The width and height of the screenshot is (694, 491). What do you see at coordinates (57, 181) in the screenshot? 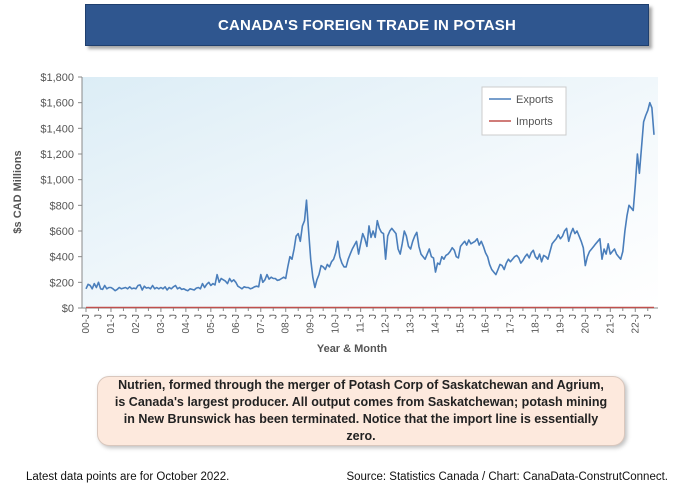
I see `y-tick-label: $1,000` at bounding box center [57, 181].